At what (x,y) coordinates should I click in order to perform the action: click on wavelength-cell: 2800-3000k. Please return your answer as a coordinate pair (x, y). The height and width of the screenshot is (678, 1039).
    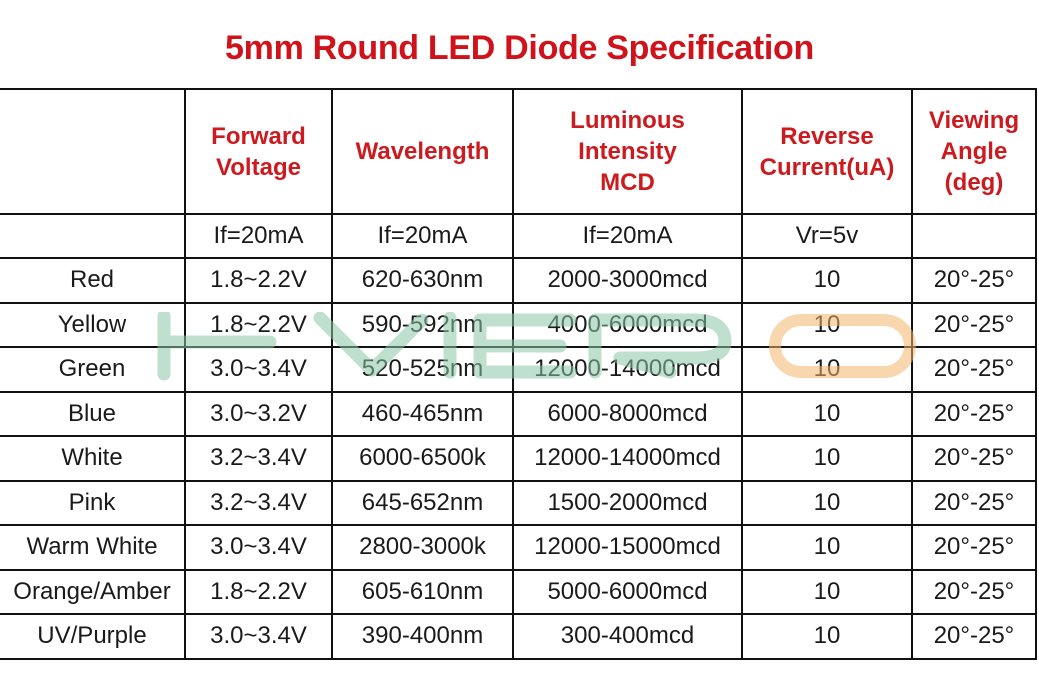
    Looking at the image, I should click on (422, 547).